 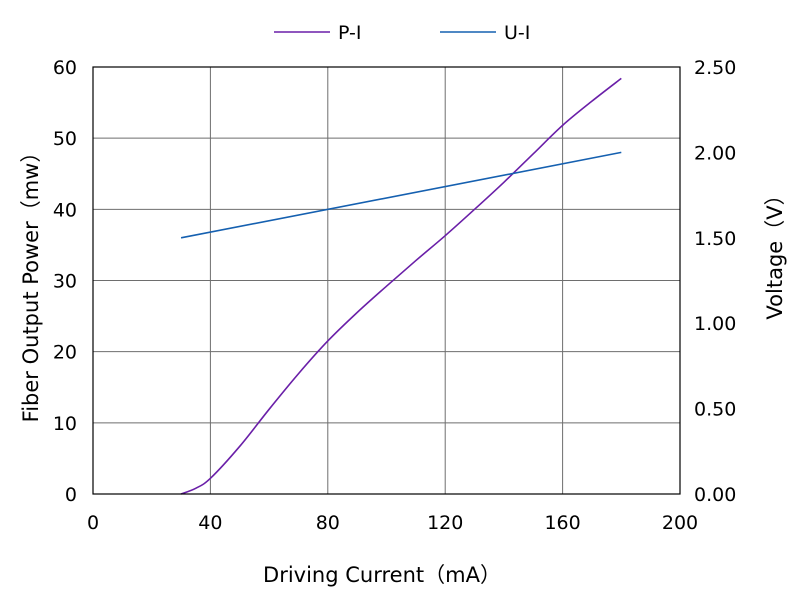 What do you see at coordinates (65, 424) in the screenshot?
I see `y-left-tick-label: 10` at bounding box center [65, 424].